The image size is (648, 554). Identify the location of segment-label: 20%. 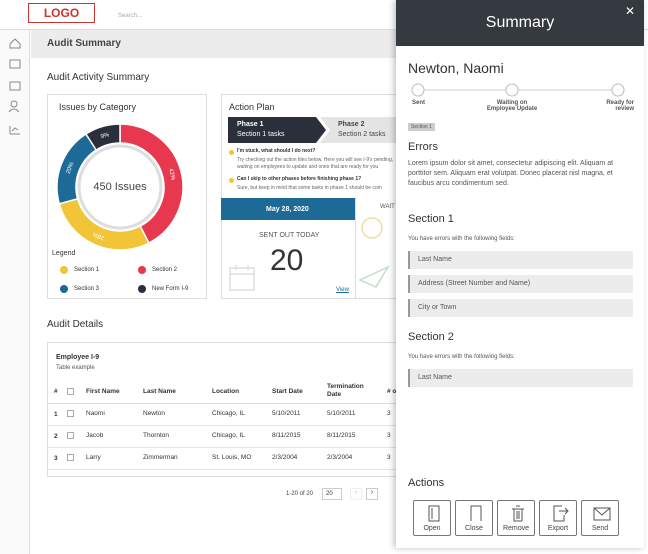
(71, 168).